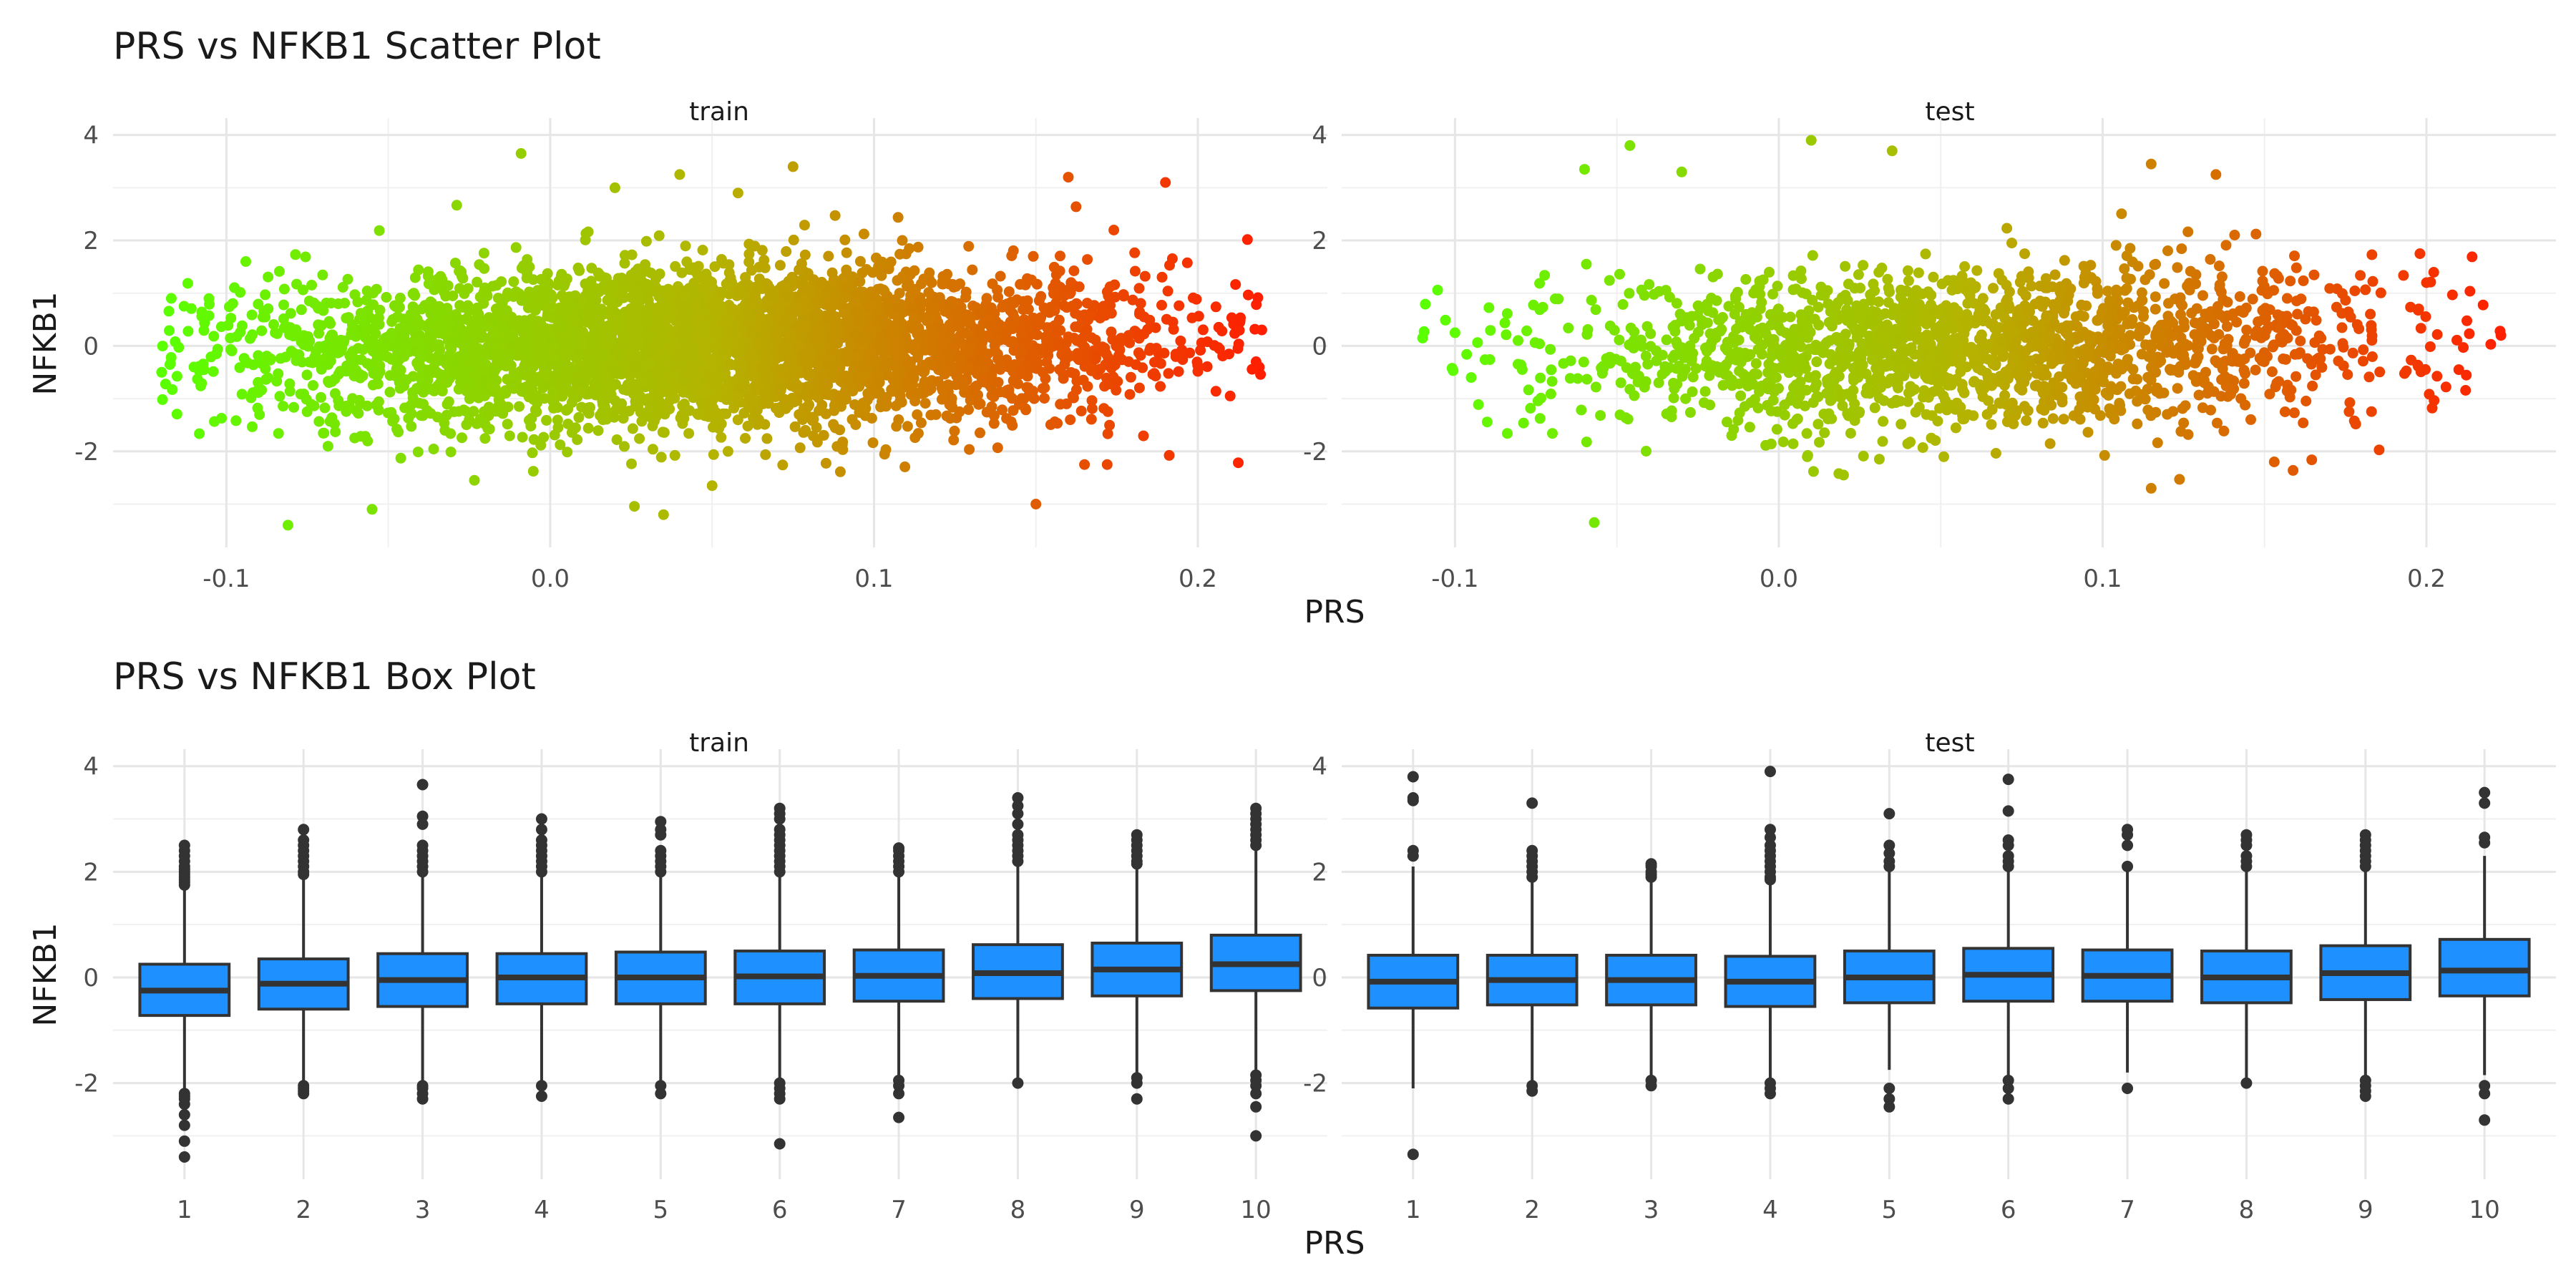  I want to click on y-tick-label: 2, so click(91, 241).